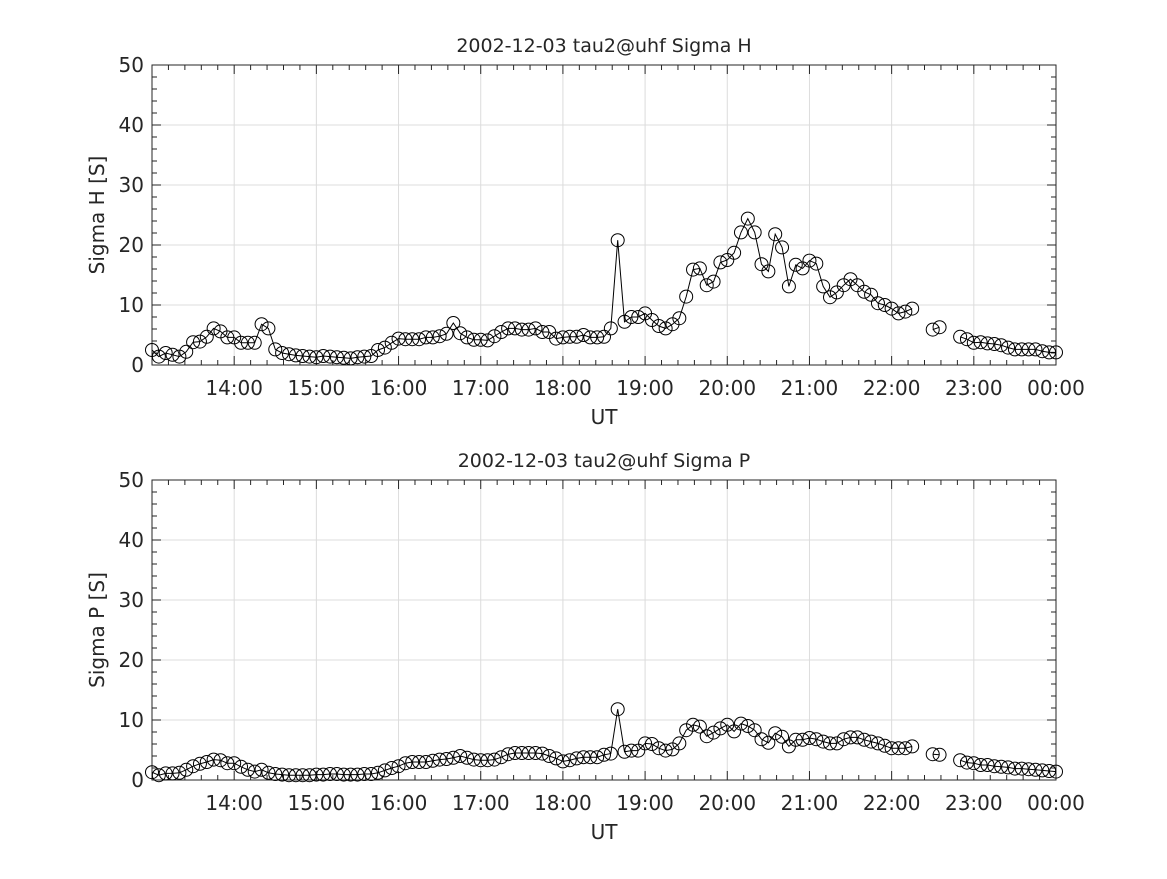 The height and width of the screenshot is (879, 1167). Describe the element at coordinates (131, 540) in the screenshot. I see `y-tick-label: 40` at that location.